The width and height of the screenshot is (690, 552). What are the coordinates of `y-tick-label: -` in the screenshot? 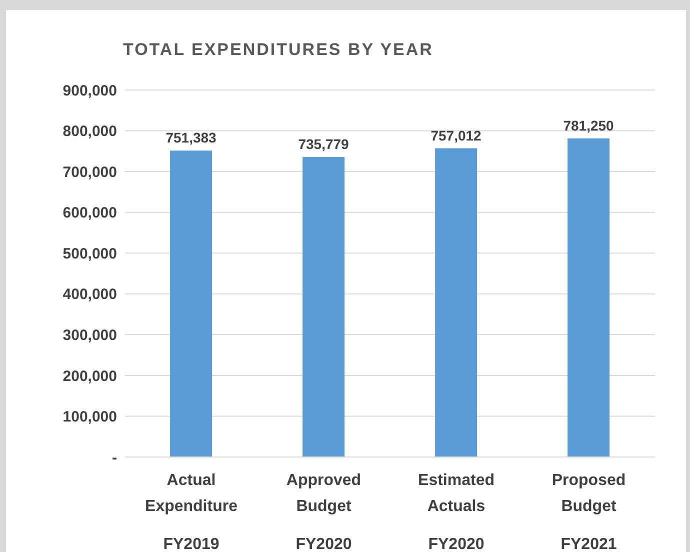 It's located at (114, 457).